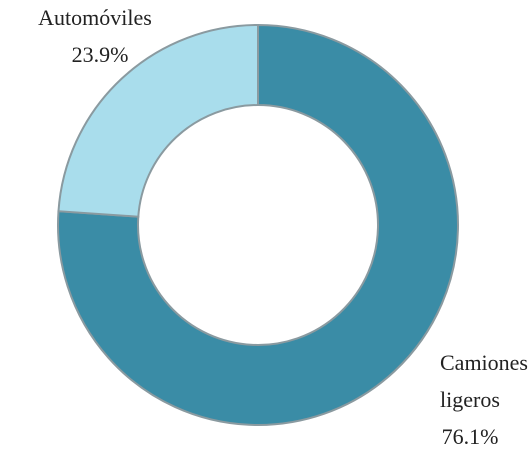  I want to click on segment-label: Camiones ligeros, so click(484, 381).